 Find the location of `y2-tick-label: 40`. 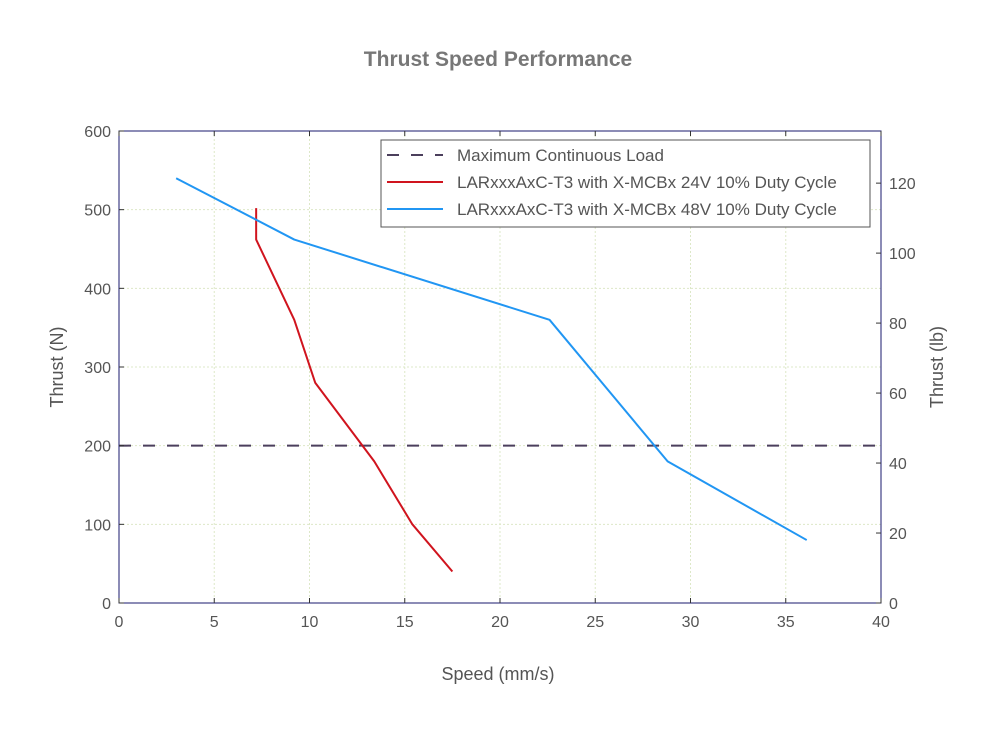

y2-tick-label: 40 is located at coordinates (898, 464).